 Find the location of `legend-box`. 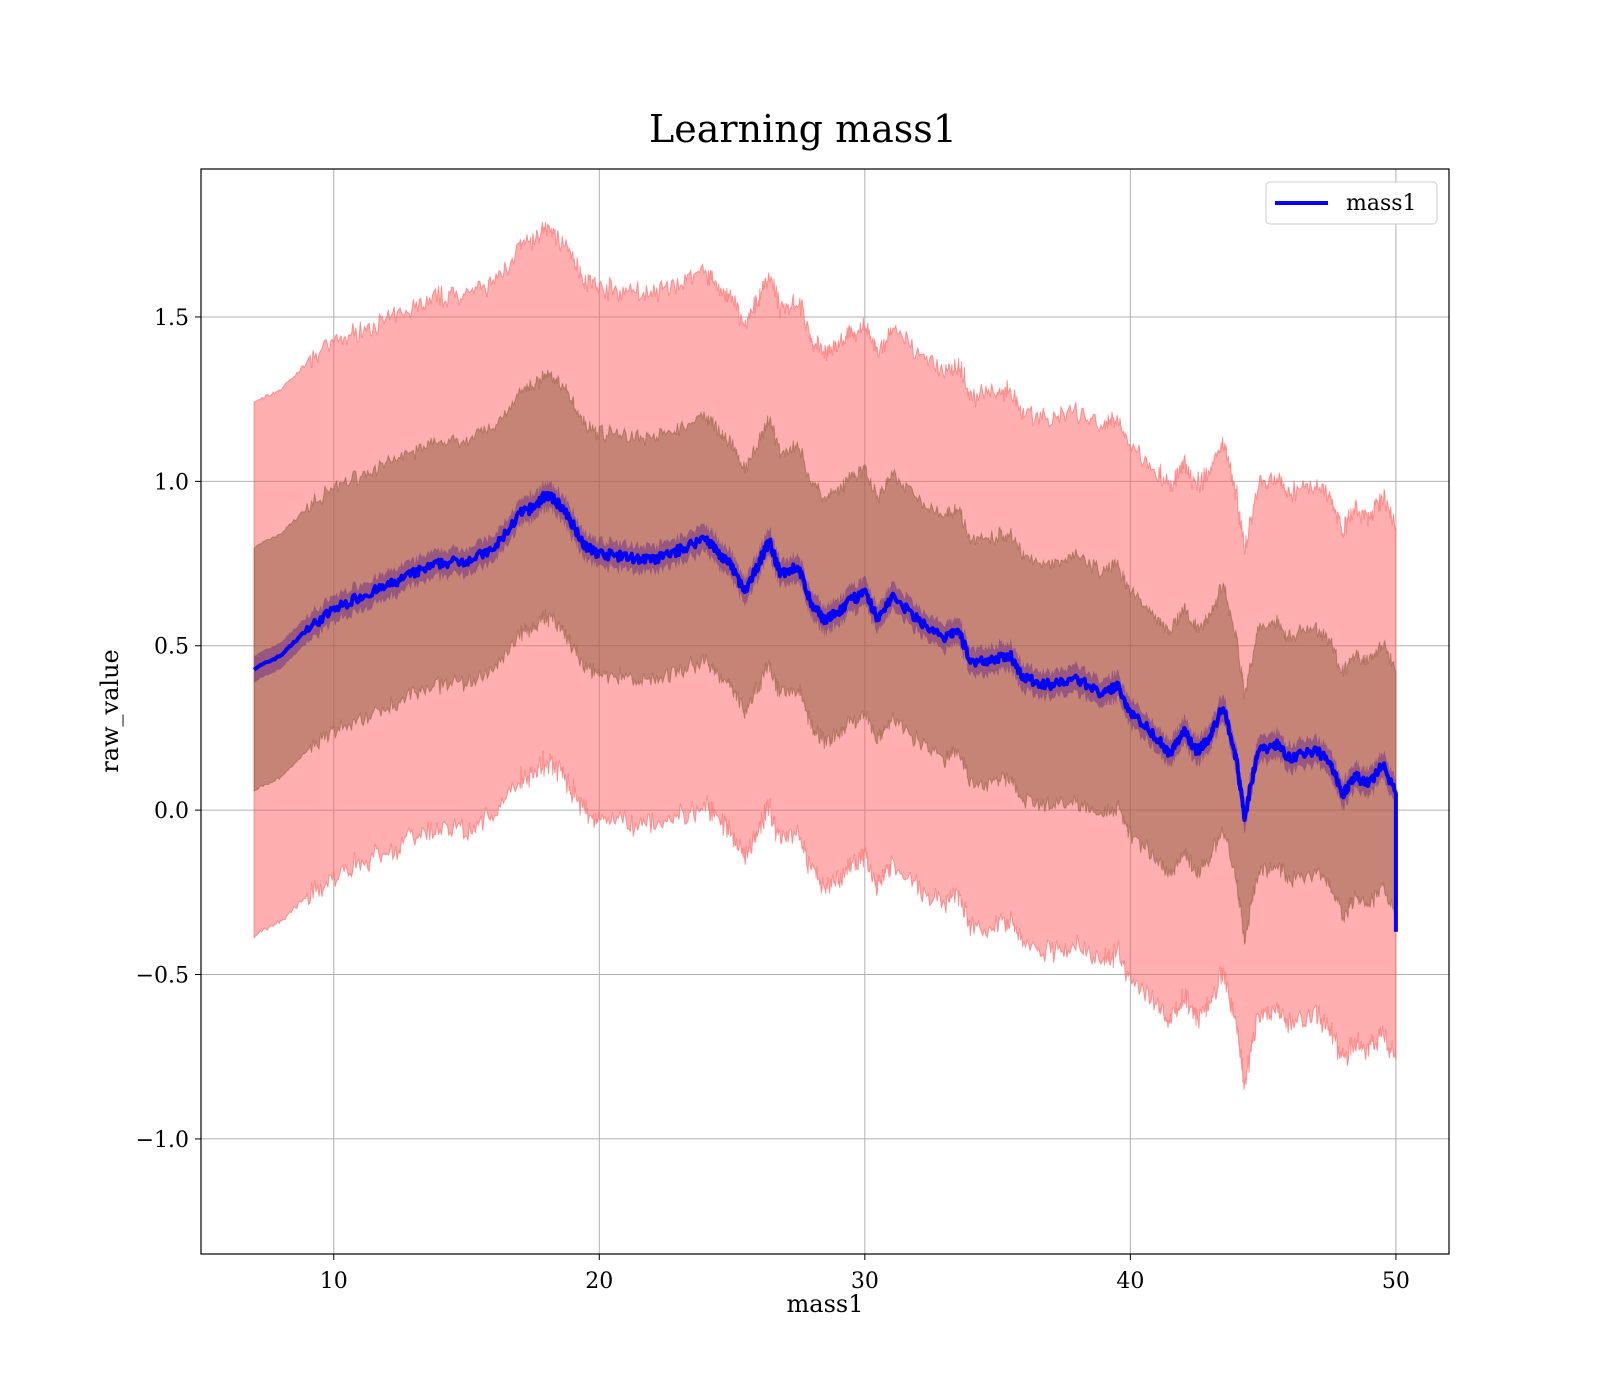

legend-box is located at coordinates (1351, 203).